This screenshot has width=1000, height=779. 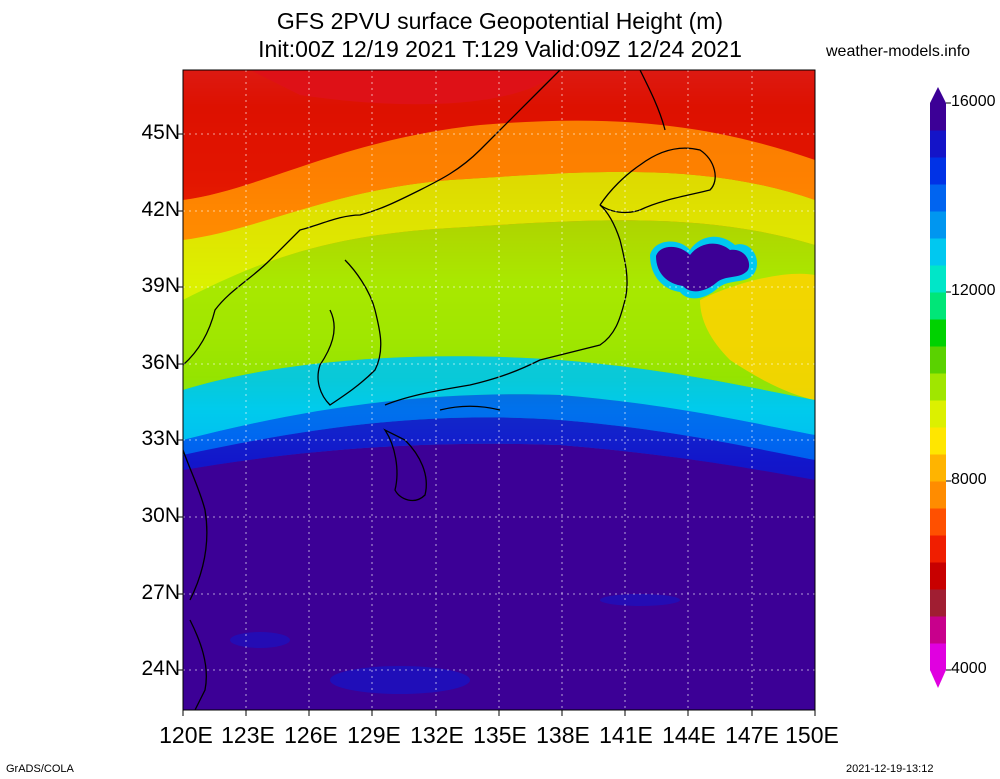 I want to click on lon-label-141e: 141E, so click(x=626, y=735).